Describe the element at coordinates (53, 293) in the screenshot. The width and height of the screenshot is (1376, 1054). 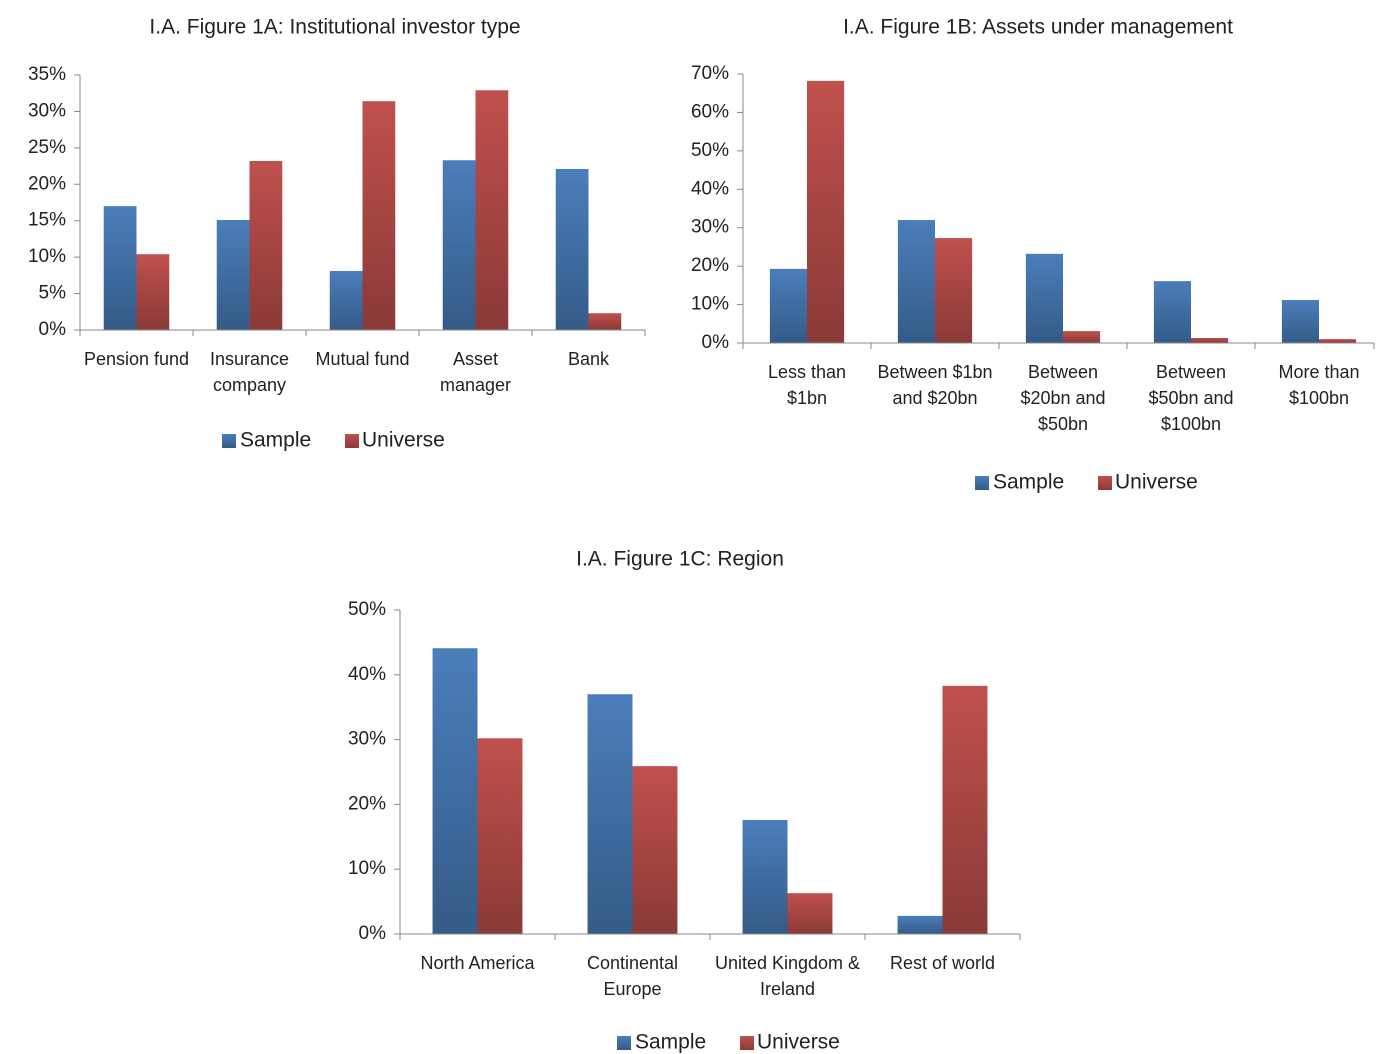
I see `y-tick-label: 5%` at that location.